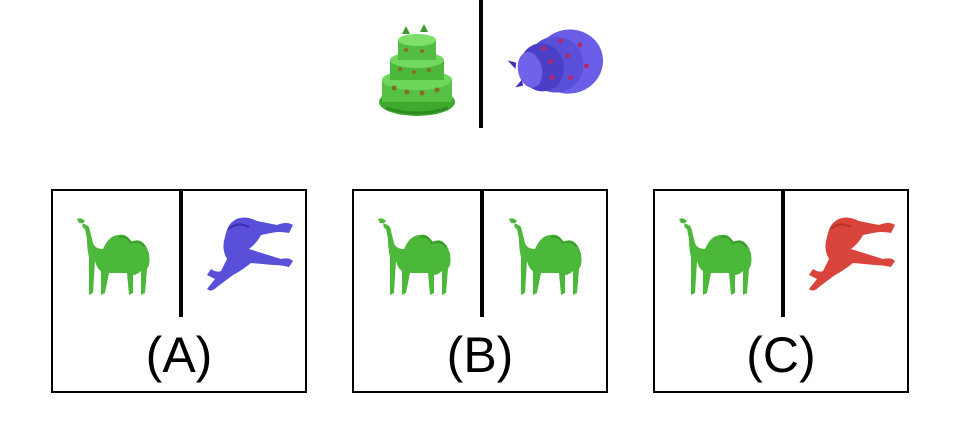 The width and height of the screenshot is (963, 446). I want to click on cake-icon-green, so click(417, 72).